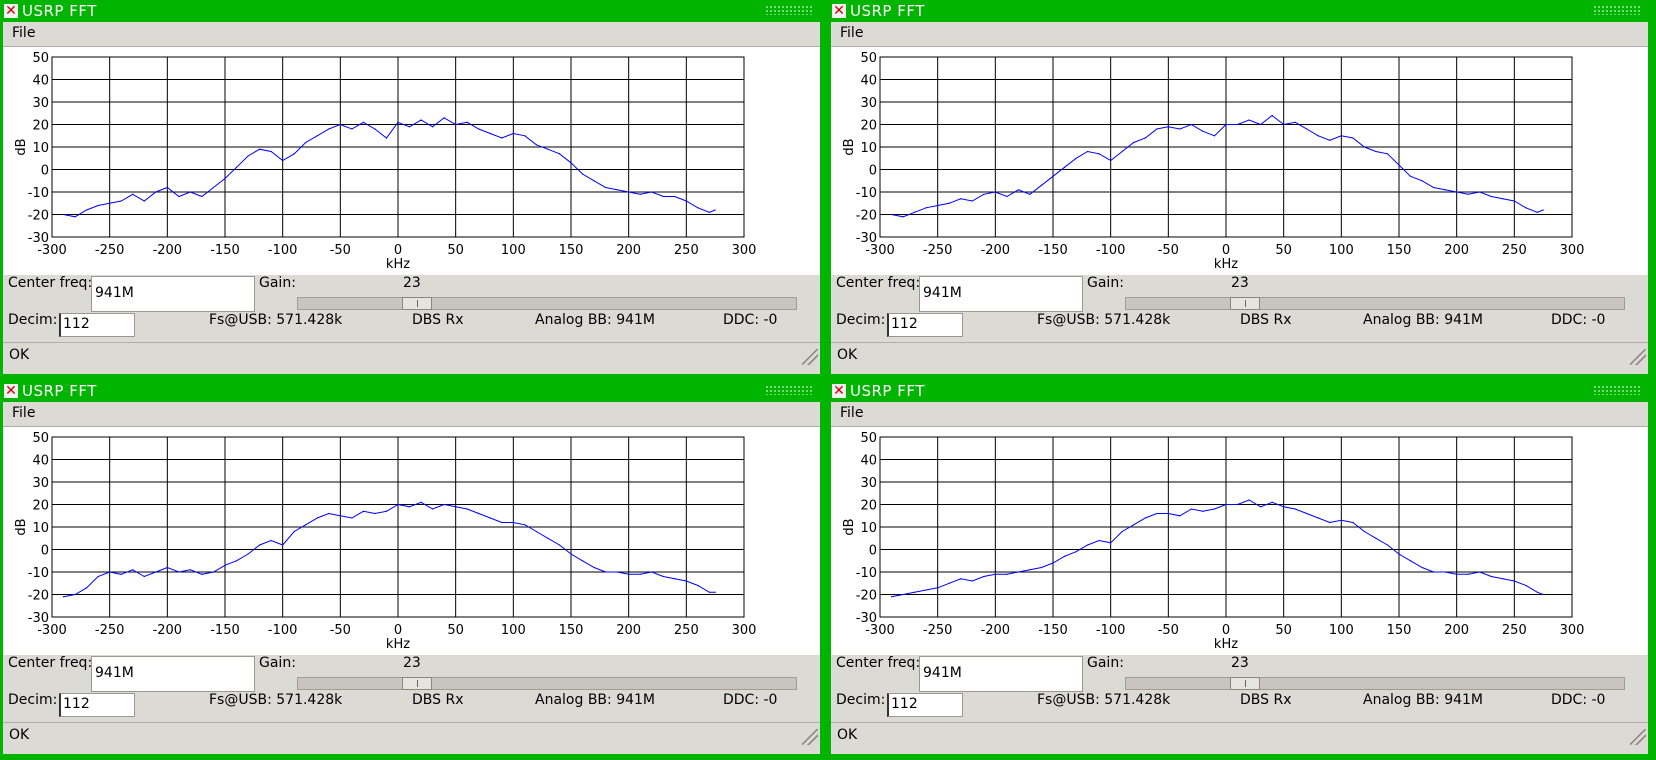  What do you see at coordinates (225, 250) in the screenshot?
I see `x-tick-label: -150` at bounding box center [225, 250].